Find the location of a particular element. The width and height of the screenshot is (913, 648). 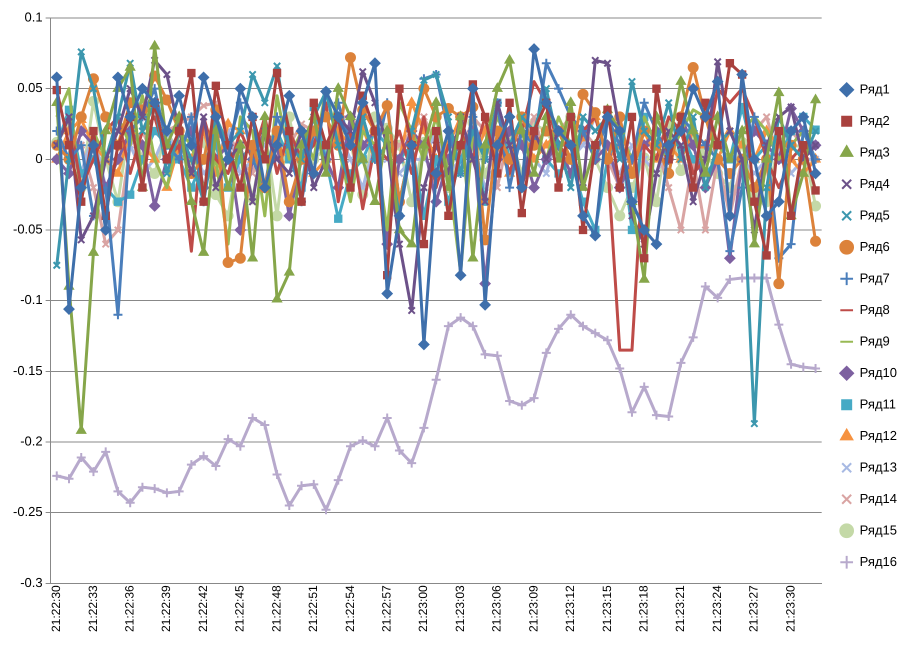

legend-label: Ряд8 is located at coordinates (875, 309).